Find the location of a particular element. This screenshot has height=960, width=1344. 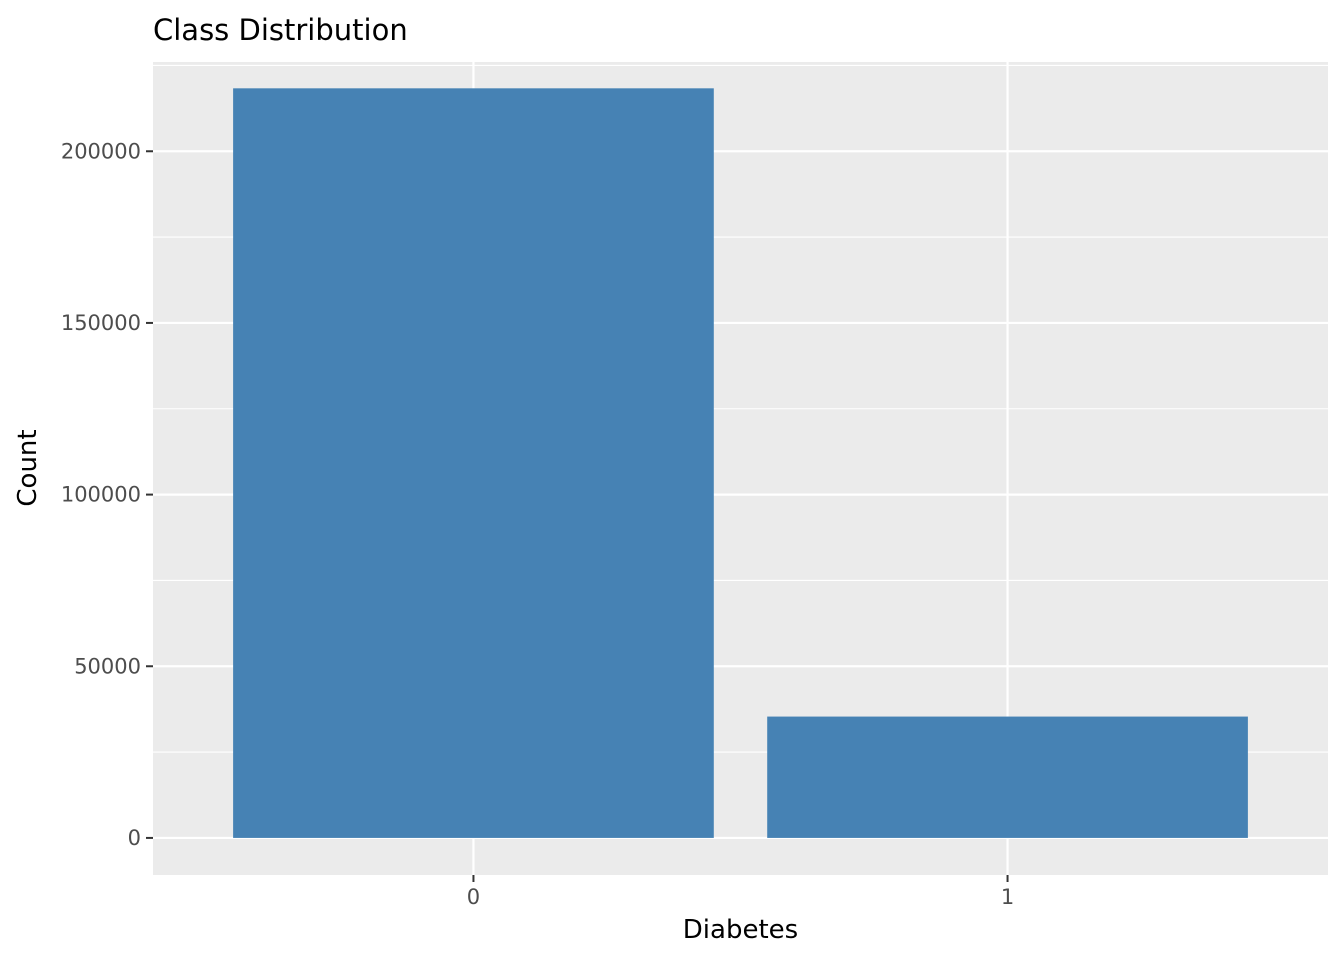

y-tick-label: 0 is located at coordinates (134, 838).